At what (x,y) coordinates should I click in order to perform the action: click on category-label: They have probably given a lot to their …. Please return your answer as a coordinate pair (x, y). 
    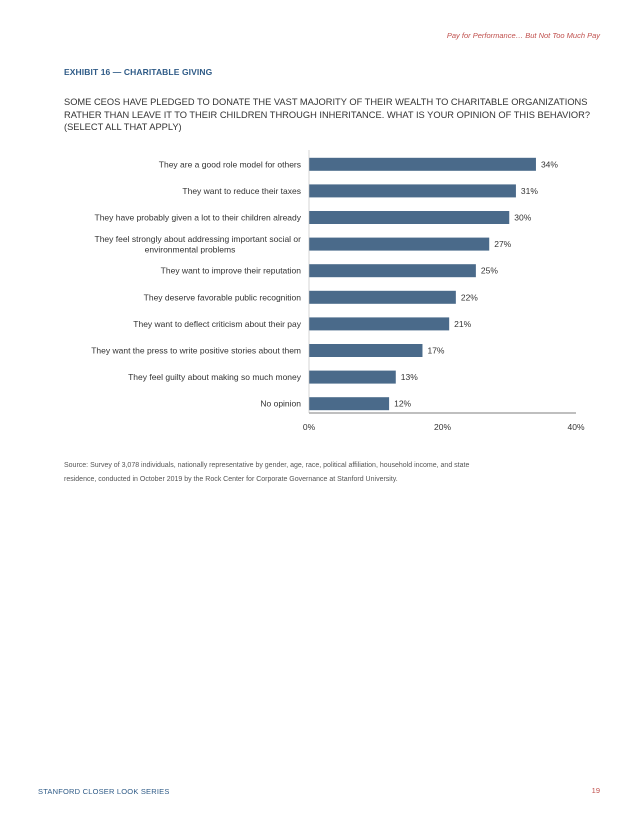
    Looking at the image, I should click on (198, 218).